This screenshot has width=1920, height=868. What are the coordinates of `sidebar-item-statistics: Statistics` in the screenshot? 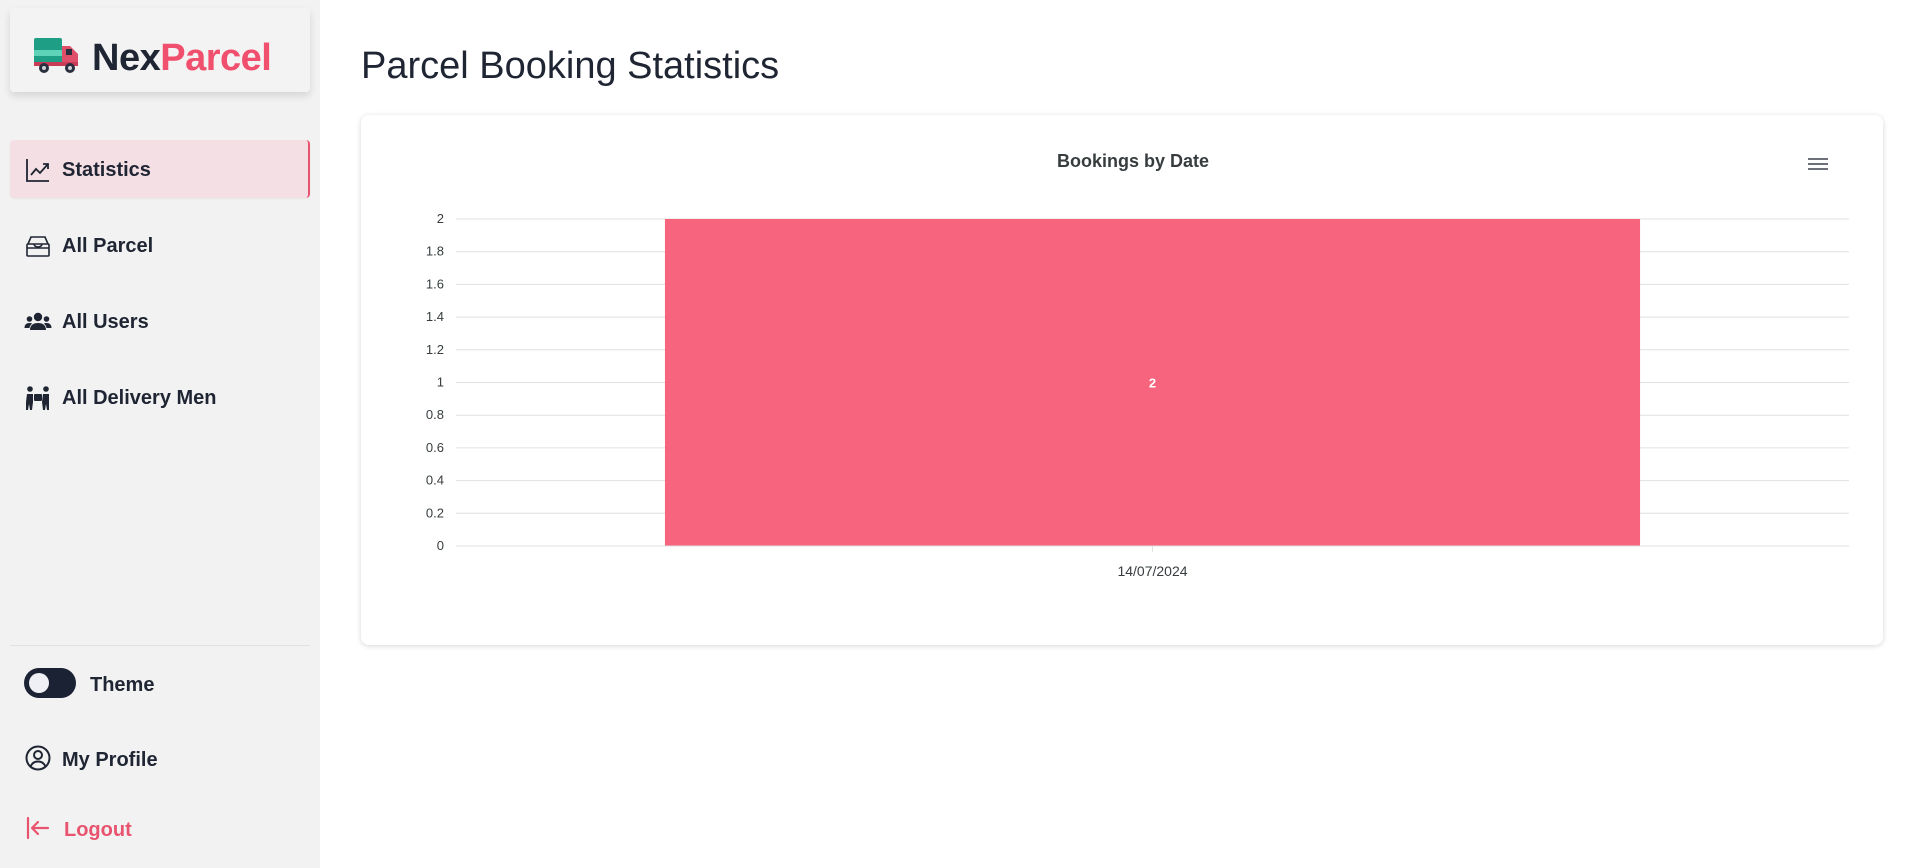 It's located at (160, 169).